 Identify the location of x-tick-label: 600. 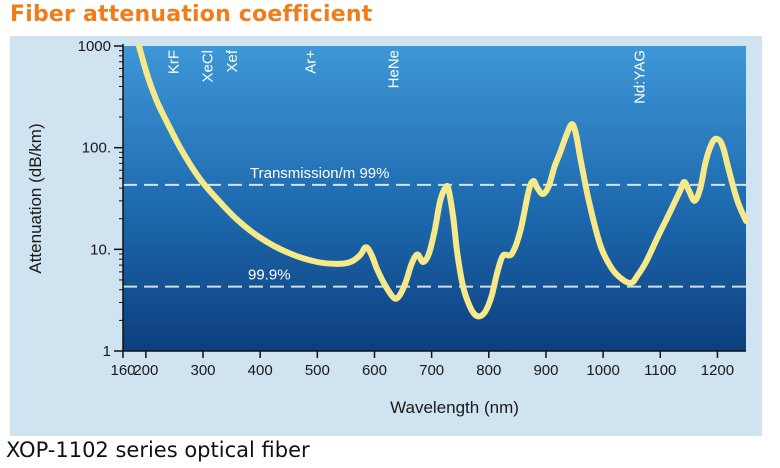
(374, 370).